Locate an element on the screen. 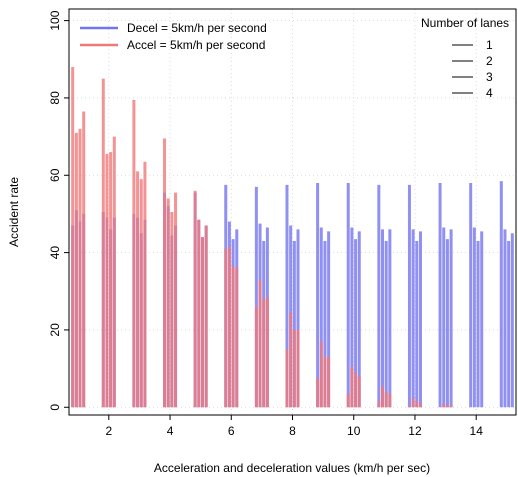  legend-label-decel: Decel = 5km/h per second is located at coordinates (197, 28).